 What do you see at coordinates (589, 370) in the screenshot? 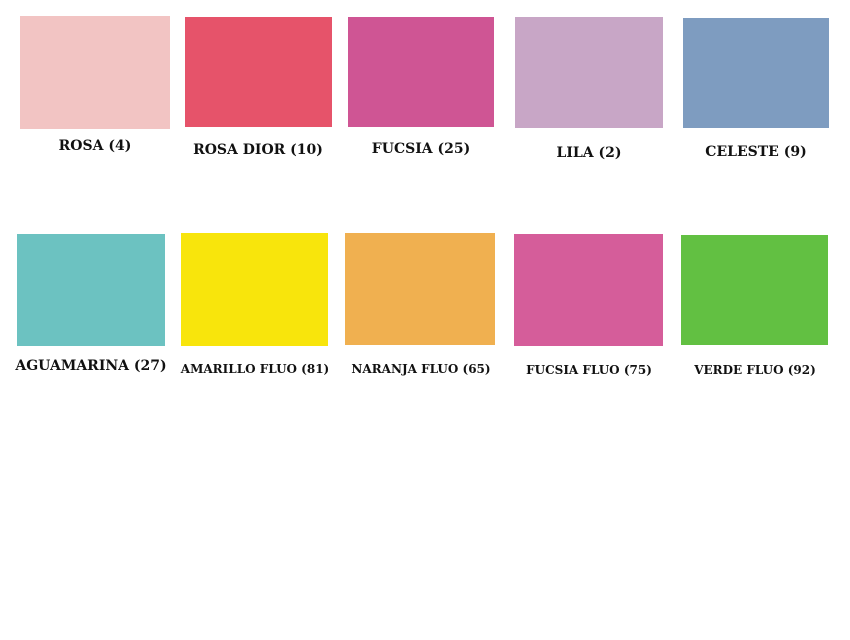
I see `swatch-label: FUCSIA FLUO (75)` at bounding box center [589, 370].